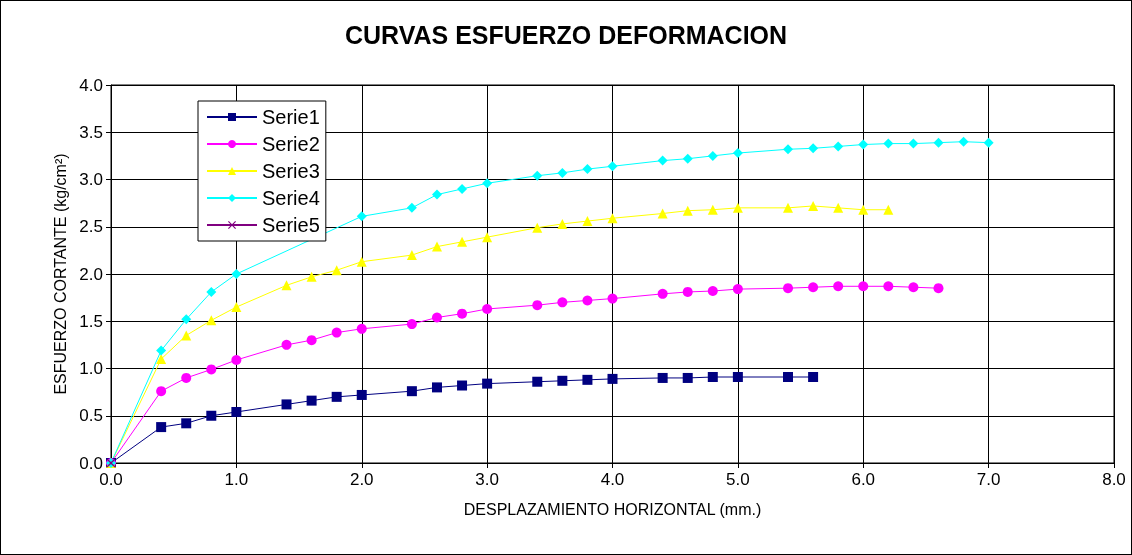 The image size is (1132, 555). What do you see at coordinates (91, 321) in the screenshot?
I see `y-tick-label: 1.5` at bounding box center [91, 321].